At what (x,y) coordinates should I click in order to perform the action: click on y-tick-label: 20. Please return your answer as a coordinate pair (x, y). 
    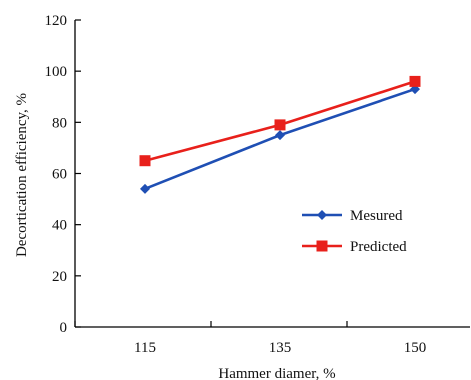
    Looking at the image, I should click on (59, 277).